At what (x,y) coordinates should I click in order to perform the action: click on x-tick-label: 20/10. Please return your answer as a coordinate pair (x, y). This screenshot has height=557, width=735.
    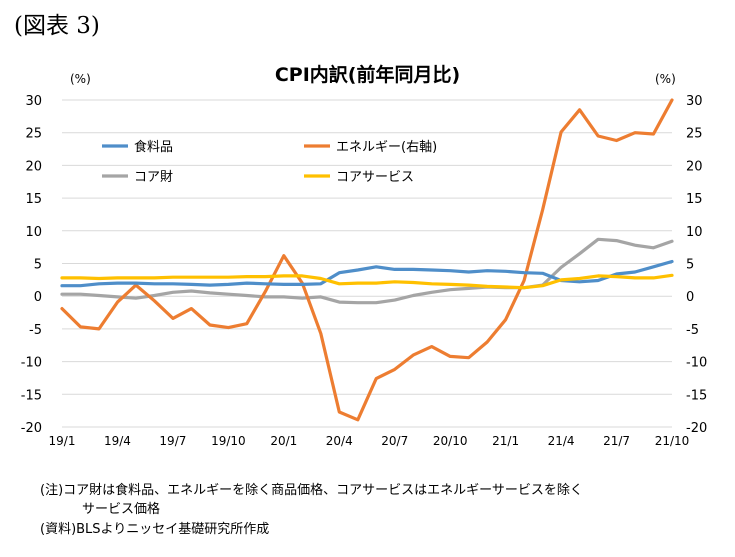
    Looking at the image, I should click on (450, 441).